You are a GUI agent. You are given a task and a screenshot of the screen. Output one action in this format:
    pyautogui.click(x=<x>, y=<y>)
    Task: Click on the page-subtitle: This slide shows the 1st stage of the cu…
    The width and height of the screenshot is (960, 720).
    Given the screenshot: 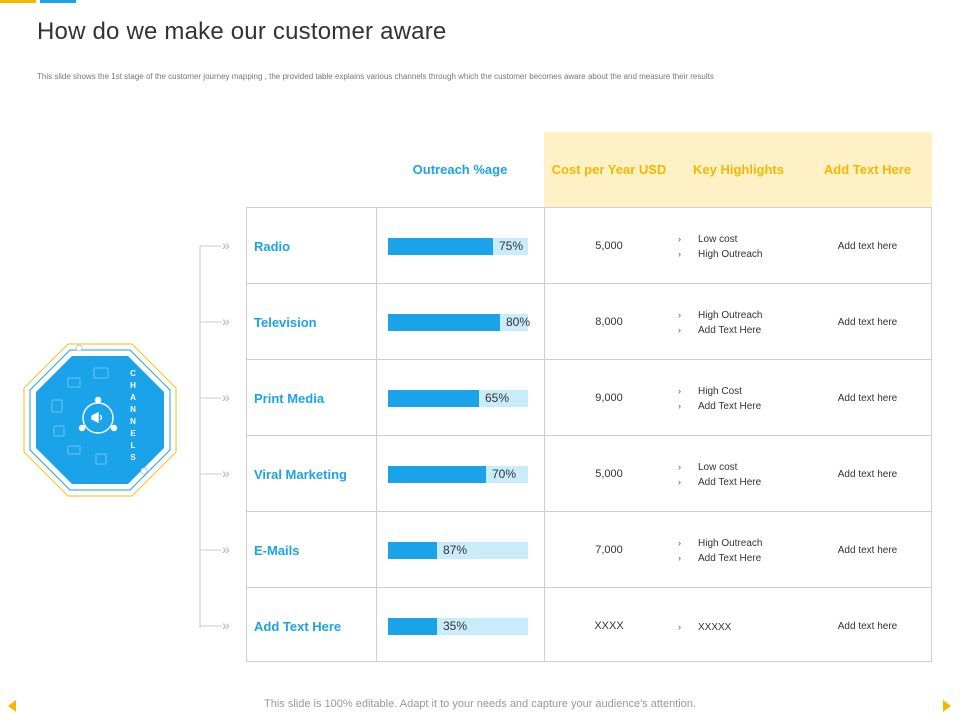 What is the action you would take?
    pyautogui.click(x=375, y=76)
    